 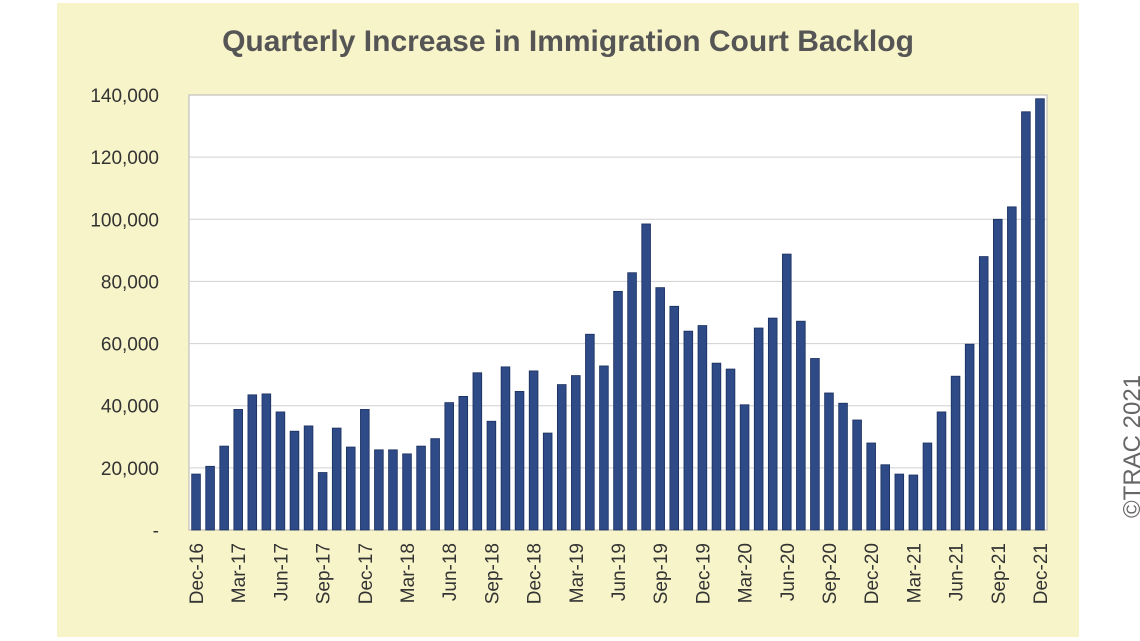 What do you see at coordinates (492, 573) in the screenshot?
I see `x-tick-label: Sep-18` at bounding box center [492, 573].